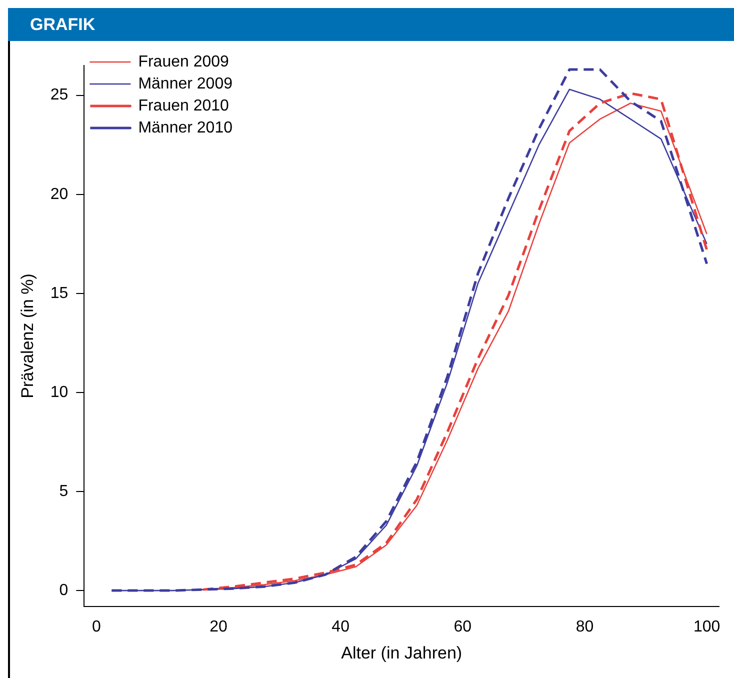  I want to click on y-axis-title: Prävalenz (in %), so click(27, 336).